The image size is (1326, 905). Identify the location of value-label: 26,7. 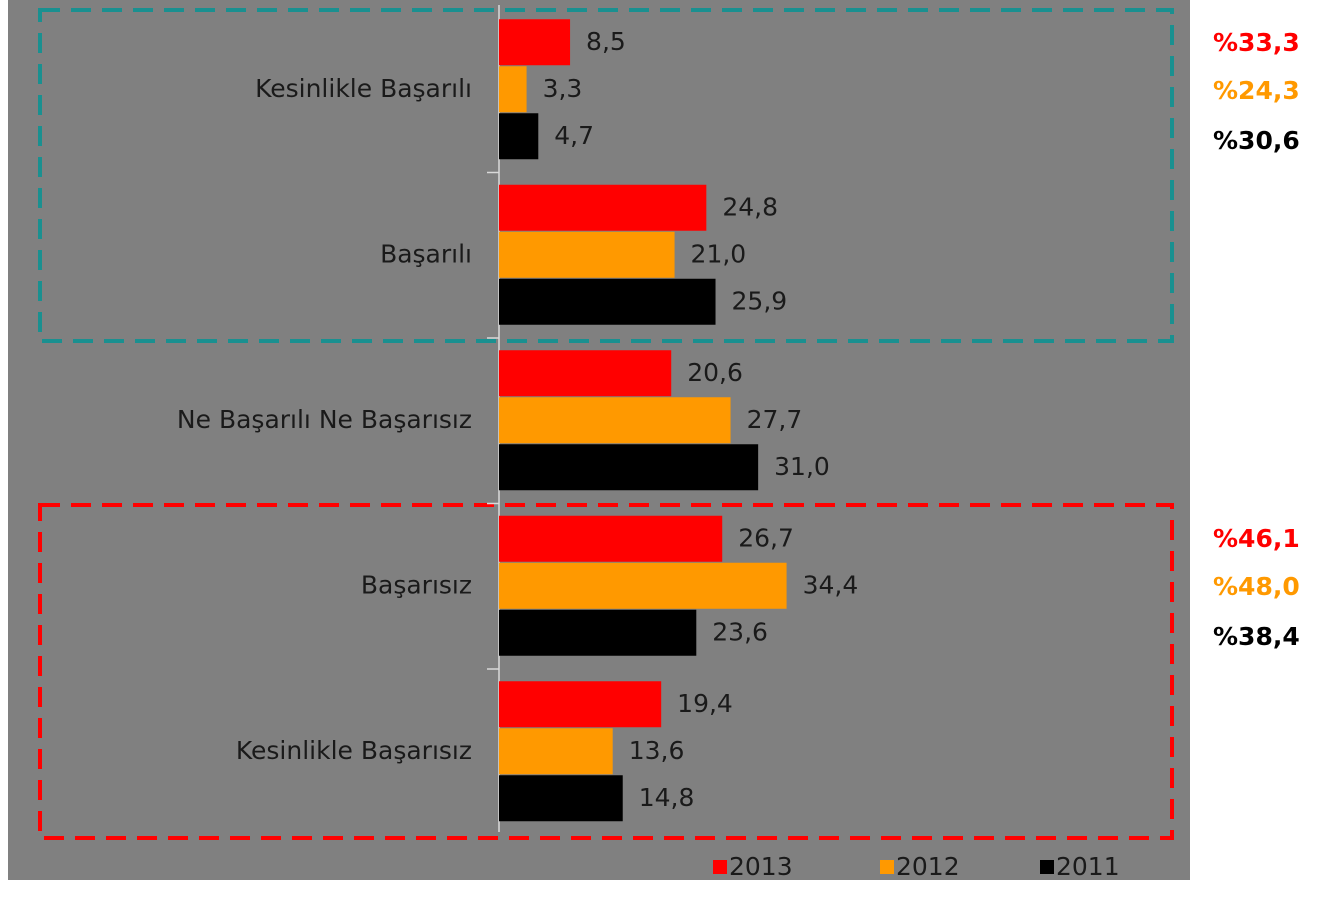
(766, 537).